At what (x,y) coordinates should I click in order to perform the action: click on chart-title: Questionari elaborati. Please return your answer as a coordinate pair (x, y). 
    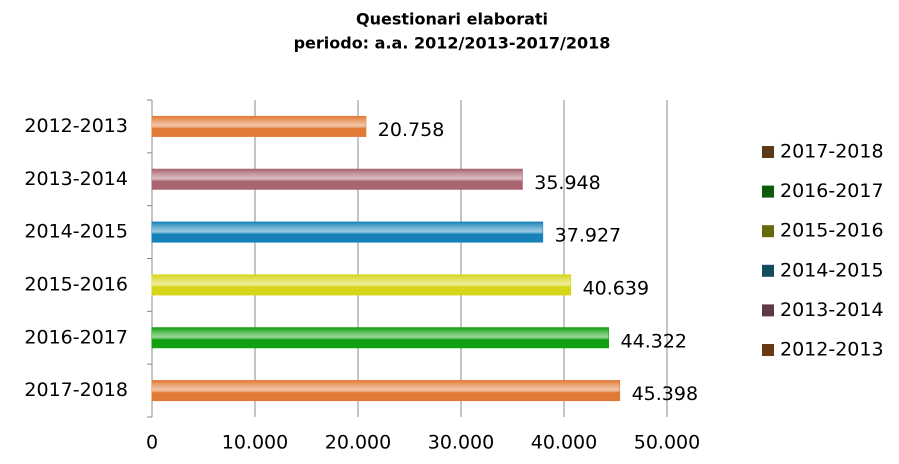
    Looking at the image, I should click on (452, 19).